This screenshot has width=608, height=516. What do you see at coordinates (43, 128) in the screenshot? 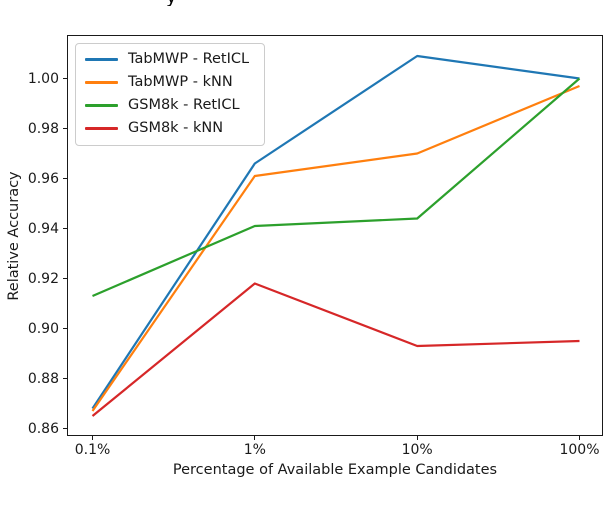
I see `y-tick-label: 0.98` at bounding box center [43, 128].